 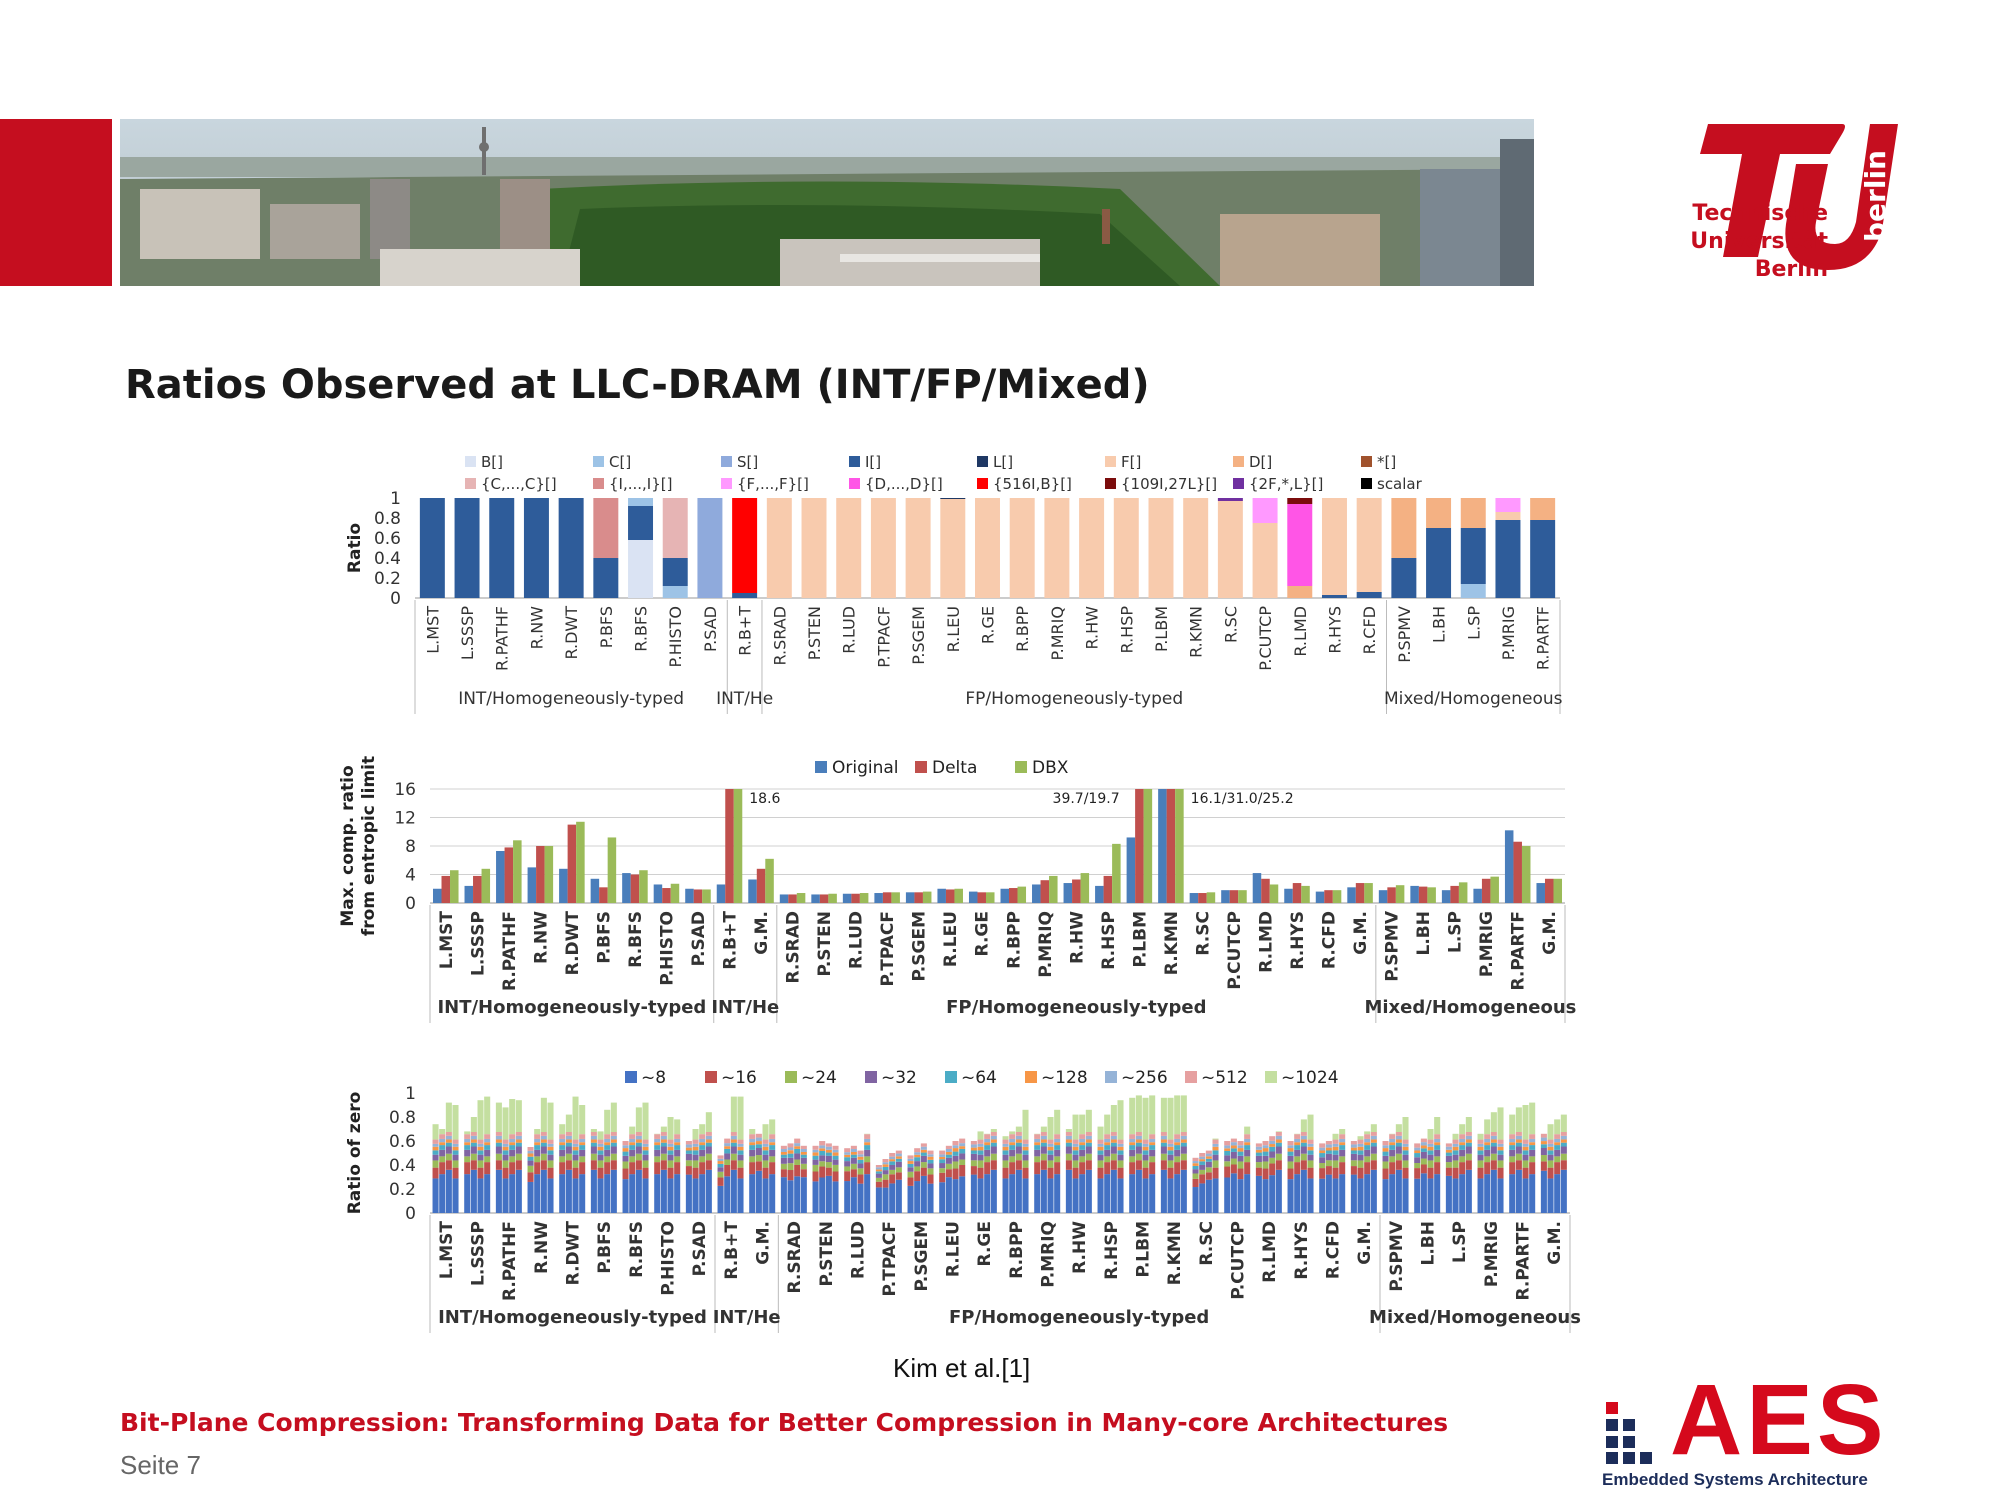 I want to click on group-label-int-he: INT/He, so click(x=747, y=1317).